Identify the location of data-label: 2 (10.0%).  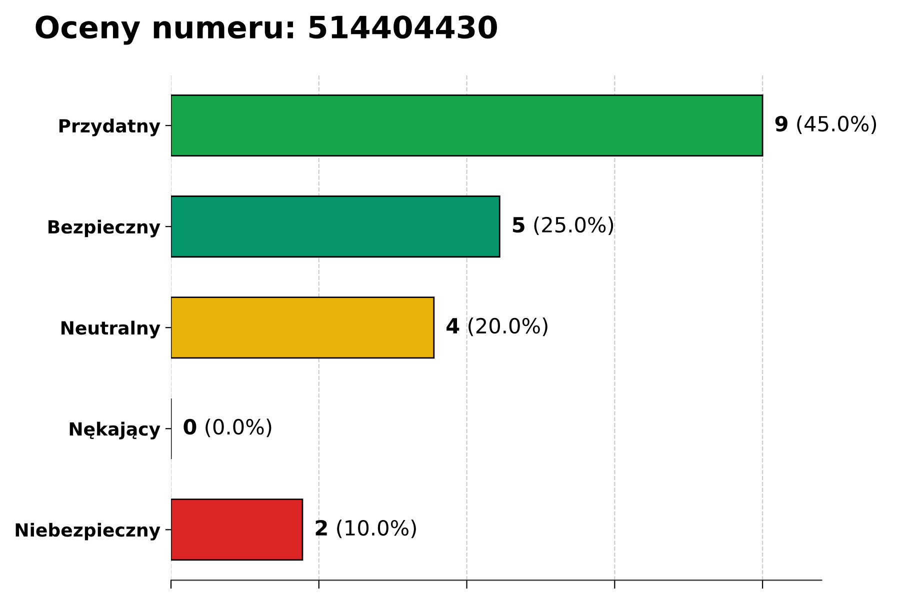
(366, 529).